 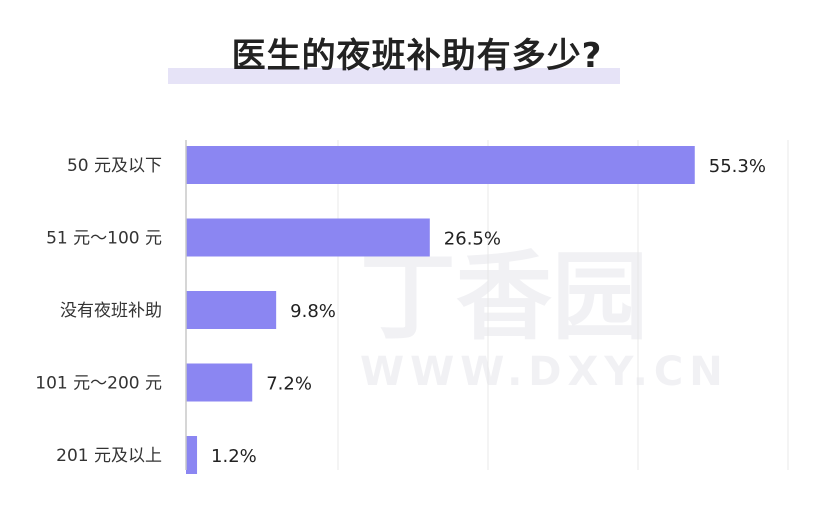 I want to click on category-label: 没有夜班补助, so click(x=111, y=311).